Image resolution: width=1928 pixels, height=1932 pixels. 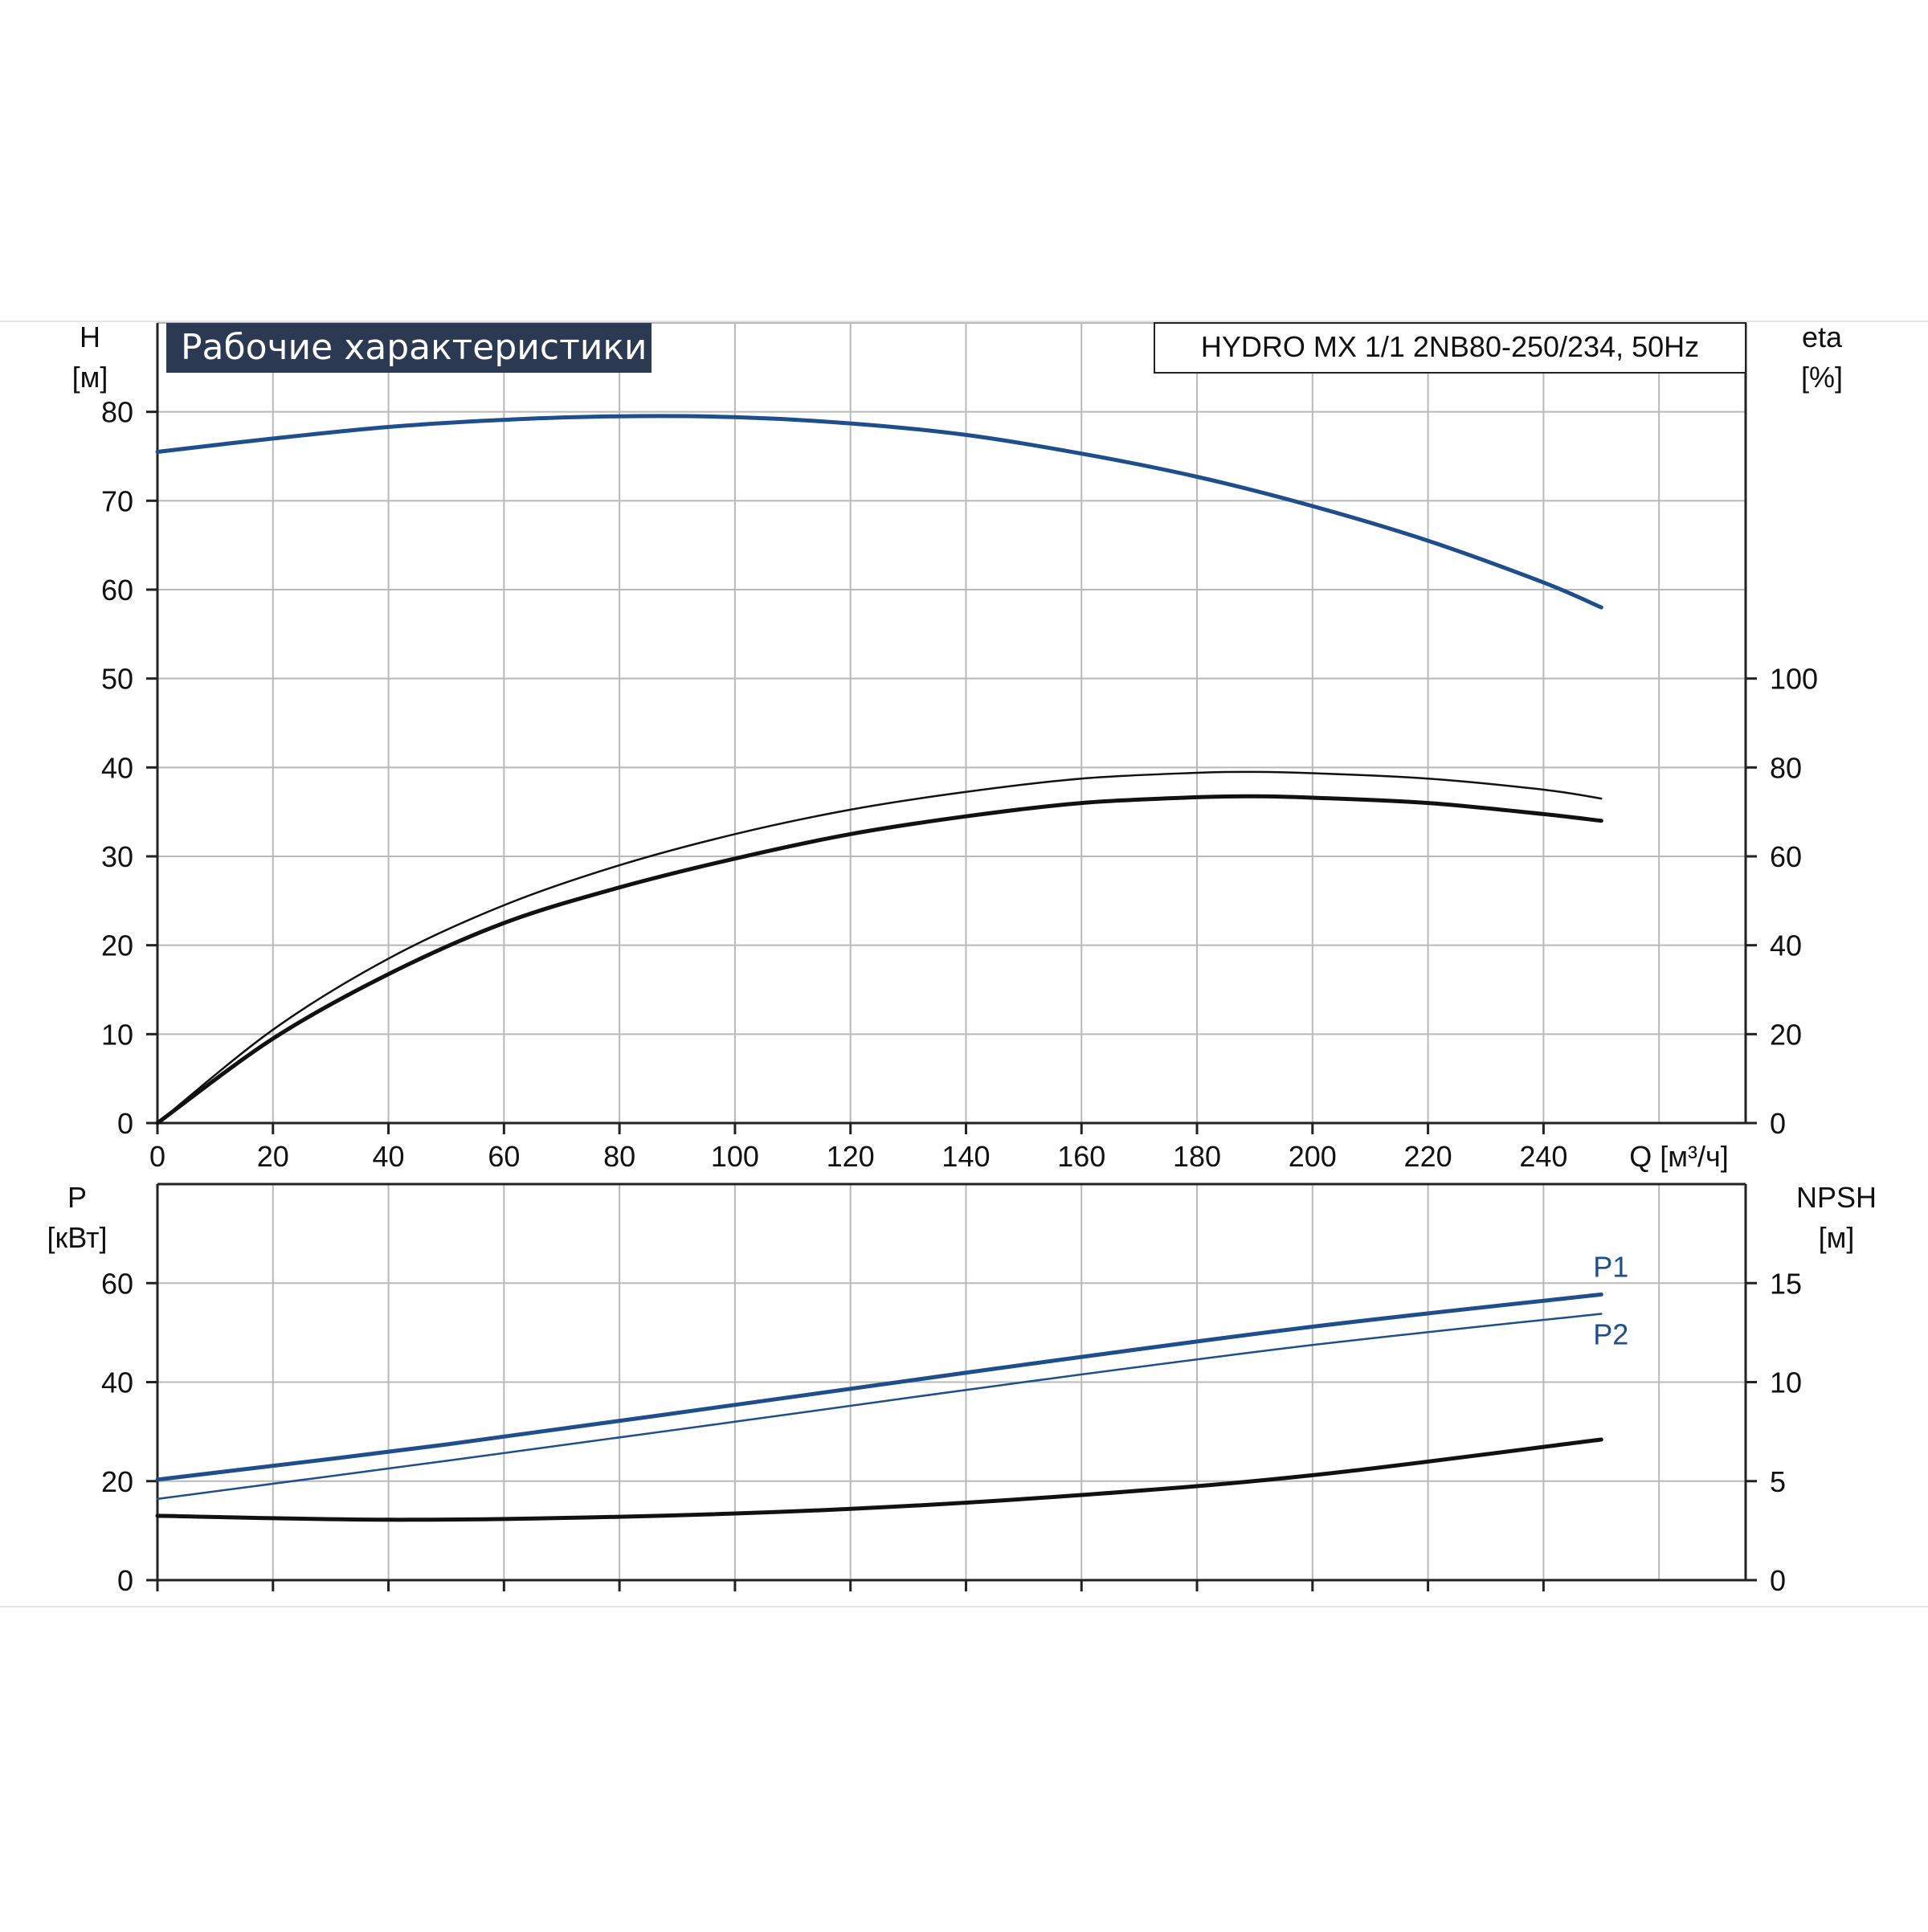 I want to click on x-tick-label: 120, so click(x=851, y=1156).